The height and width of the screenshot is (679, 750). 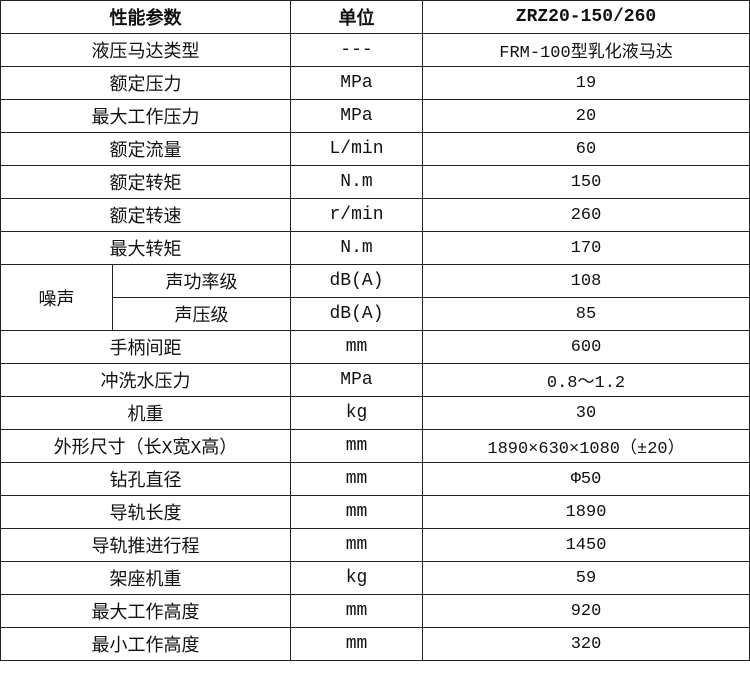 What do you see at coordinates (586, 512) in the screenshot?
I see `value-cell: 1890` at bounding box center [586, 512].